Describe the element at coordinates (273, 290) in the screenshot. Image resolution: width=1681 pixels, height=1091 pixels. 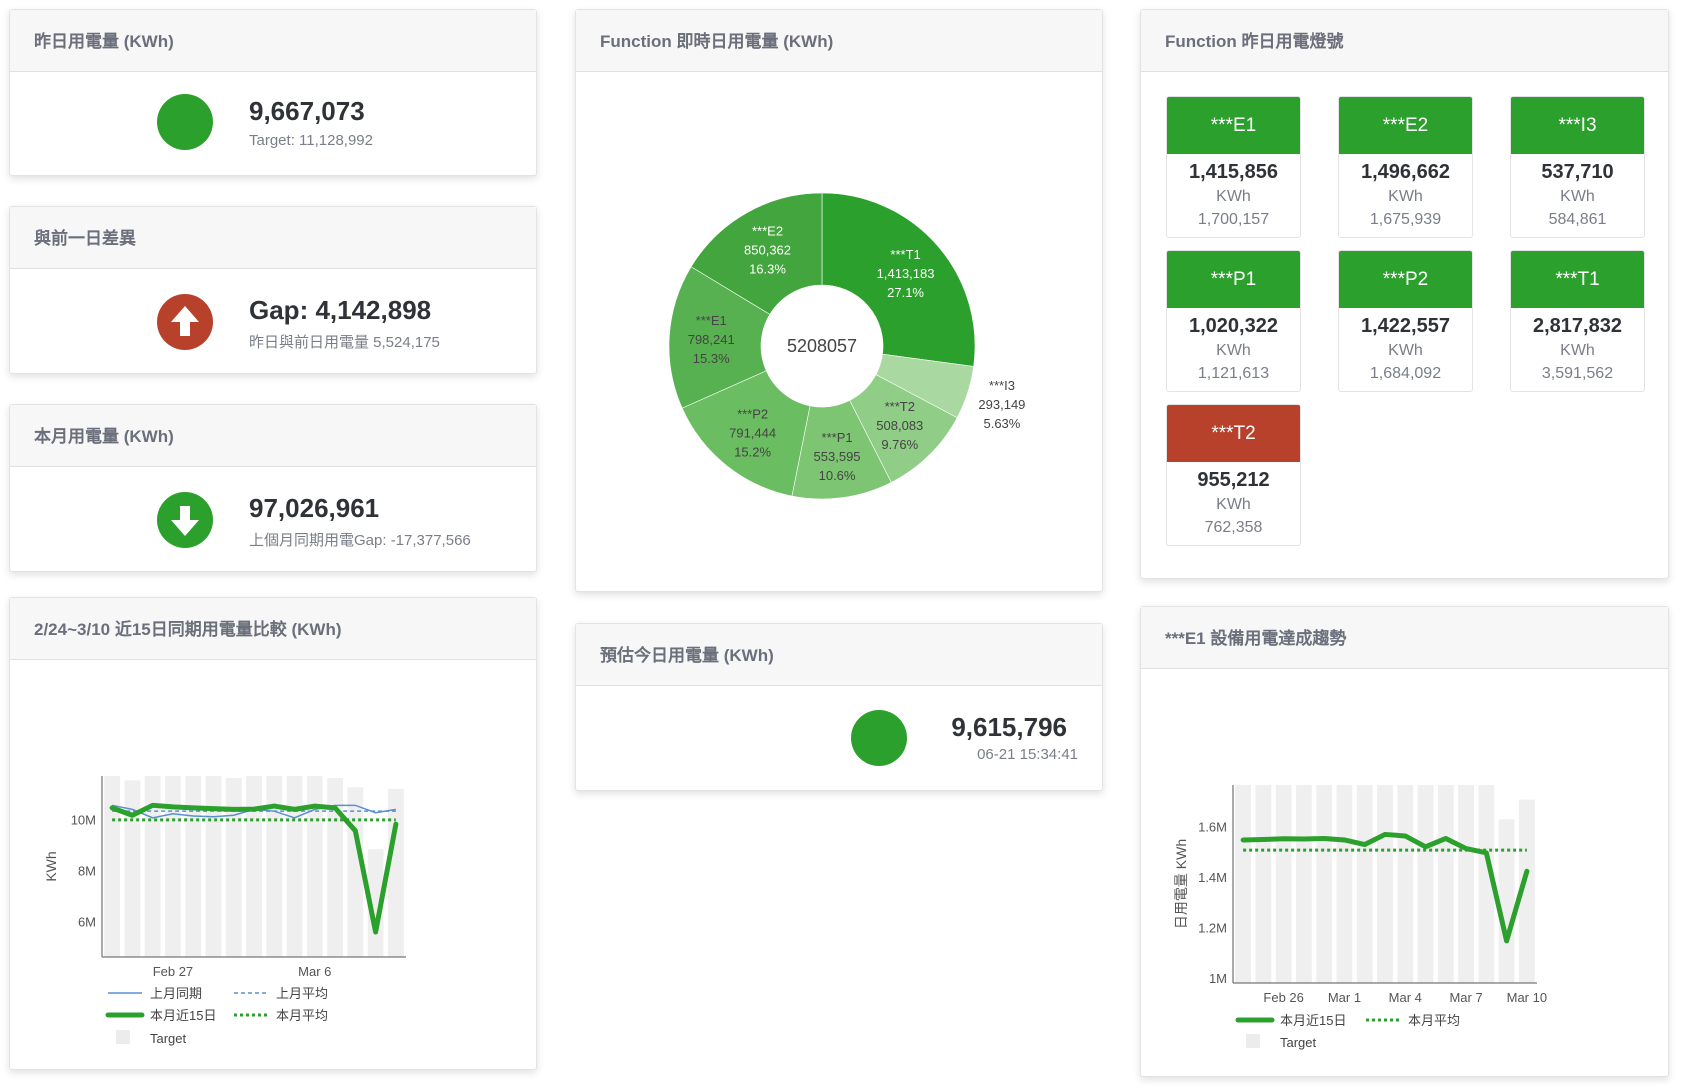
I see `daily-diff-card: 與前一日差異 Gap: 4,142,898 昨日與前日用電量 5,524,175` at that location.